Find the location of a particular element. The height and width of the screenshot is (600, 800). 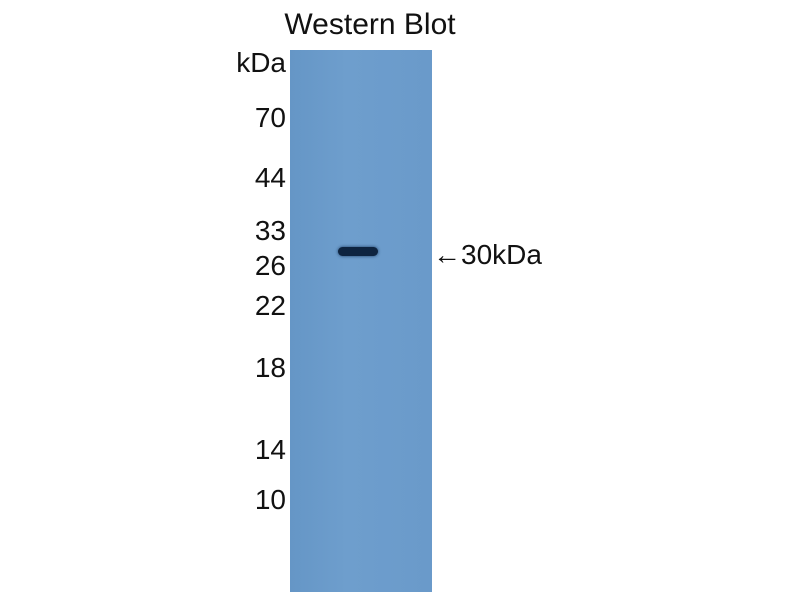

marker-26: 26 is located at coordinates (270, 265).